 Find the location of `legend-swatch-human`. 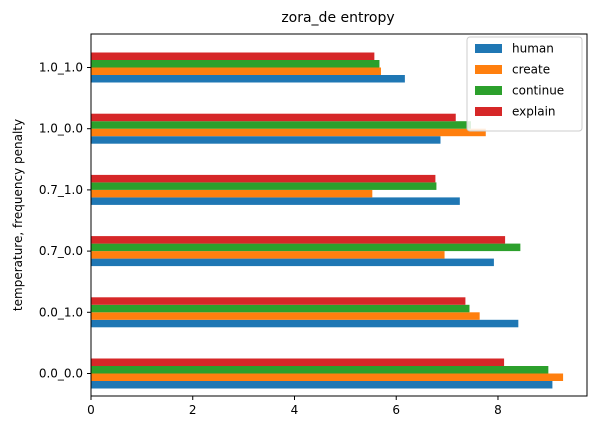

legend-swatch-human is located at coordinates (488, 48).